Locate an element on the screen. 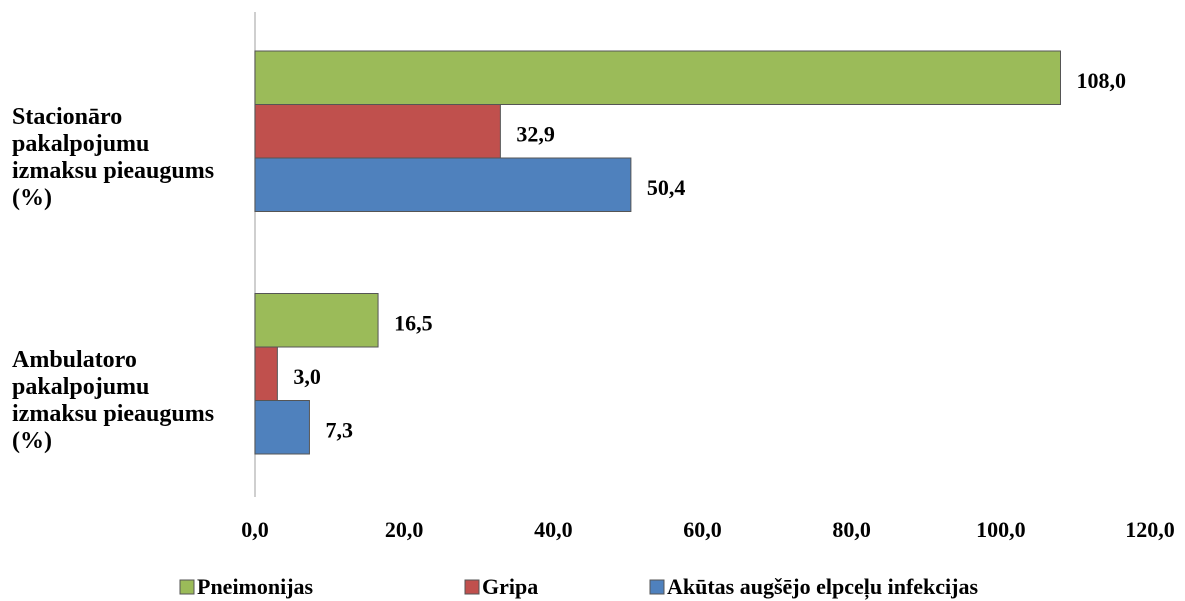 This screenshot has width=1185, height=601. value-label: 50,4 is located at coordinates (666, 187).